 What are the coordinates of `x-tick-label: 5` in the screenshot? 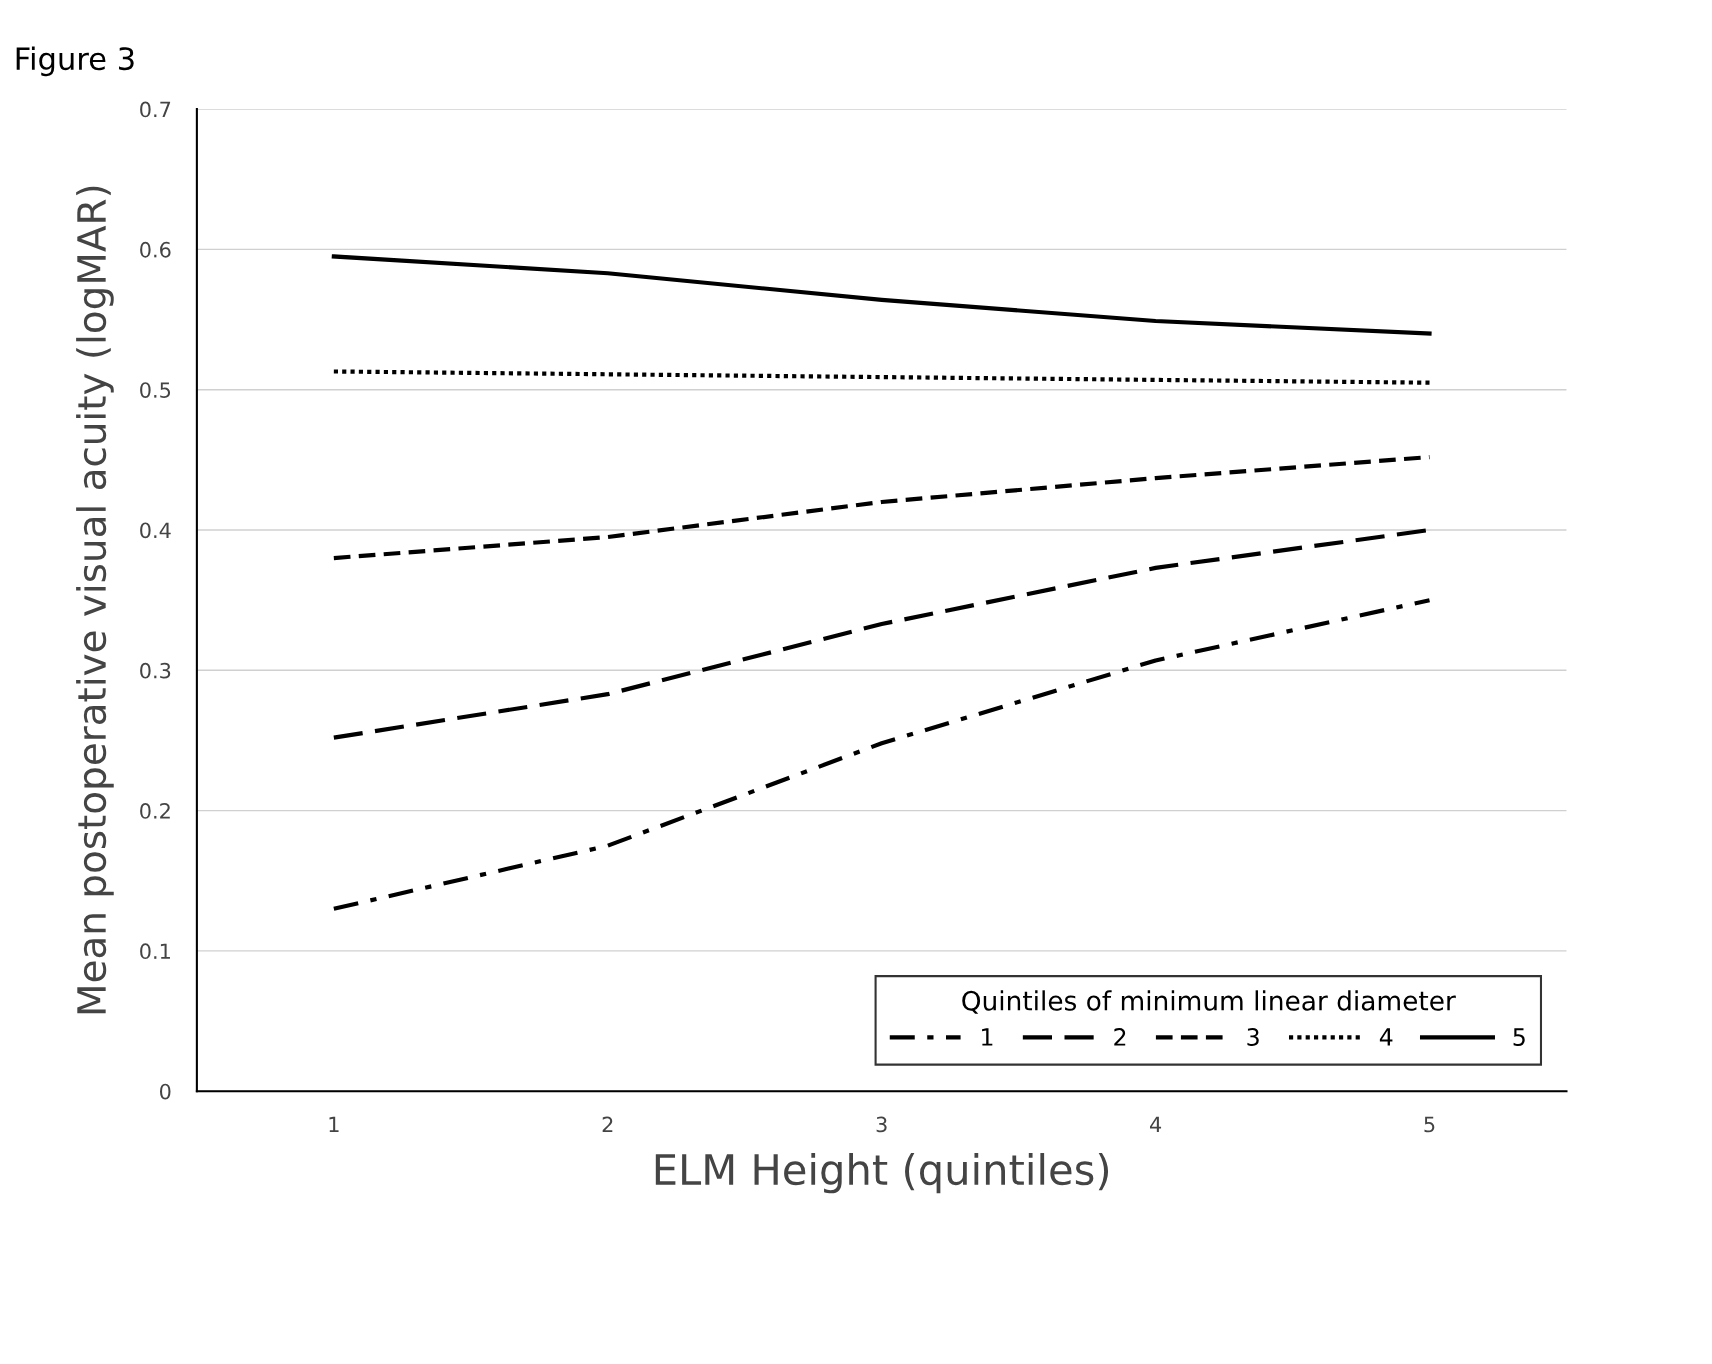 It's located at (1429, 1124).